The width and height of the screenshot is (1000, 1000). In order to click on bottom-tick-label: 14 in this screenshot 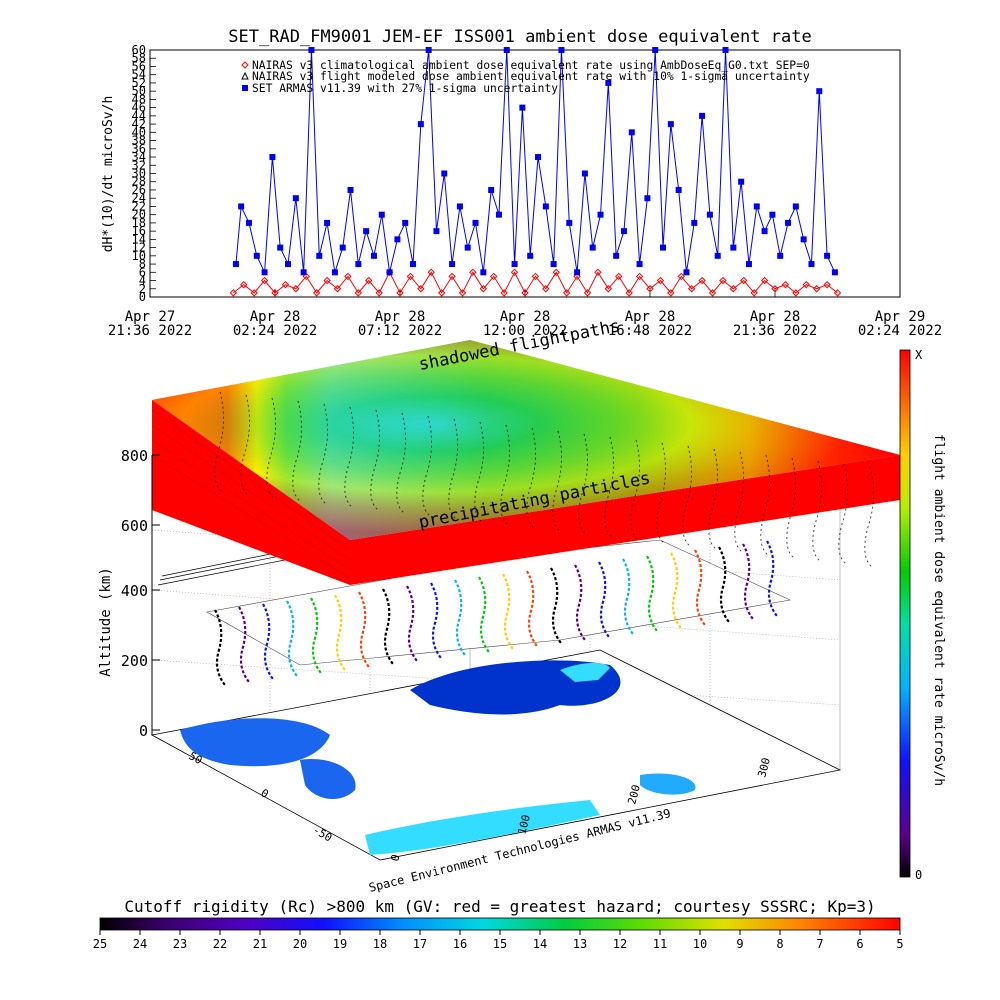, I will do `click(540, 944)`.